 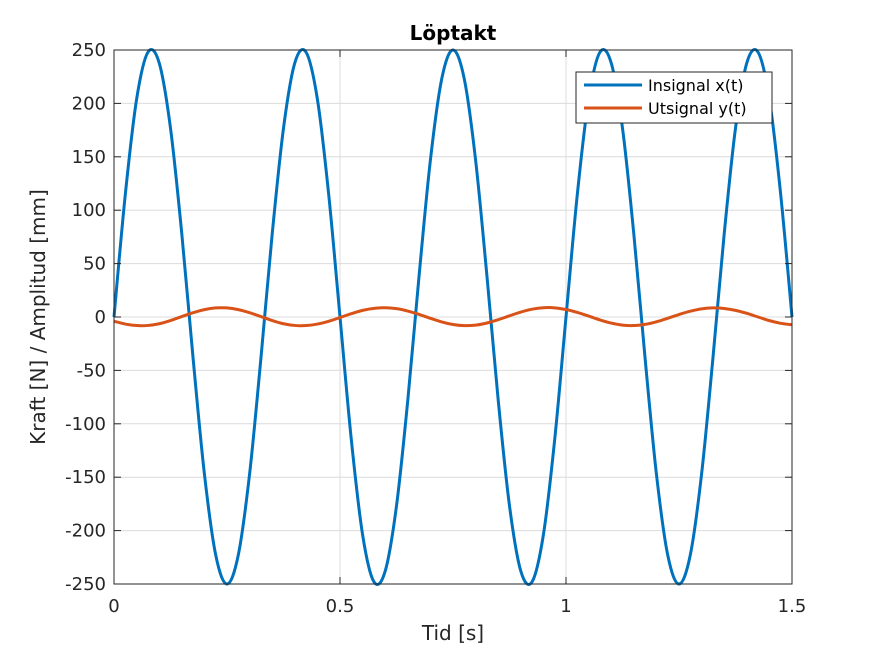 I want to click on legend: Insignal x(t) Utsignal y(t), so click(x=674, y=97).